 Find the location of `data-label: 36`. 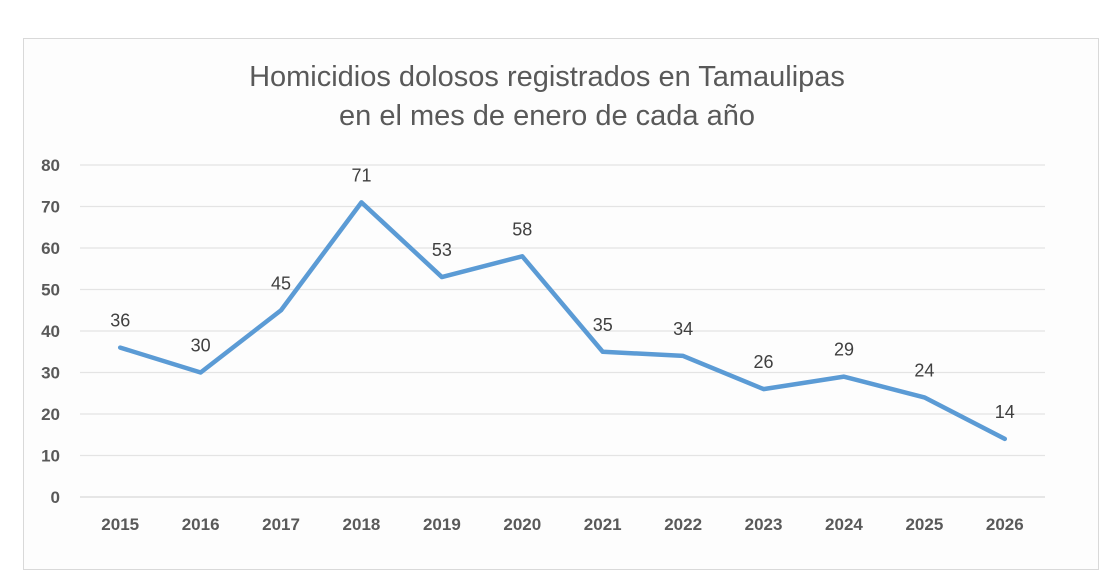

data-label: 36 is located at coordinates (120, 321).